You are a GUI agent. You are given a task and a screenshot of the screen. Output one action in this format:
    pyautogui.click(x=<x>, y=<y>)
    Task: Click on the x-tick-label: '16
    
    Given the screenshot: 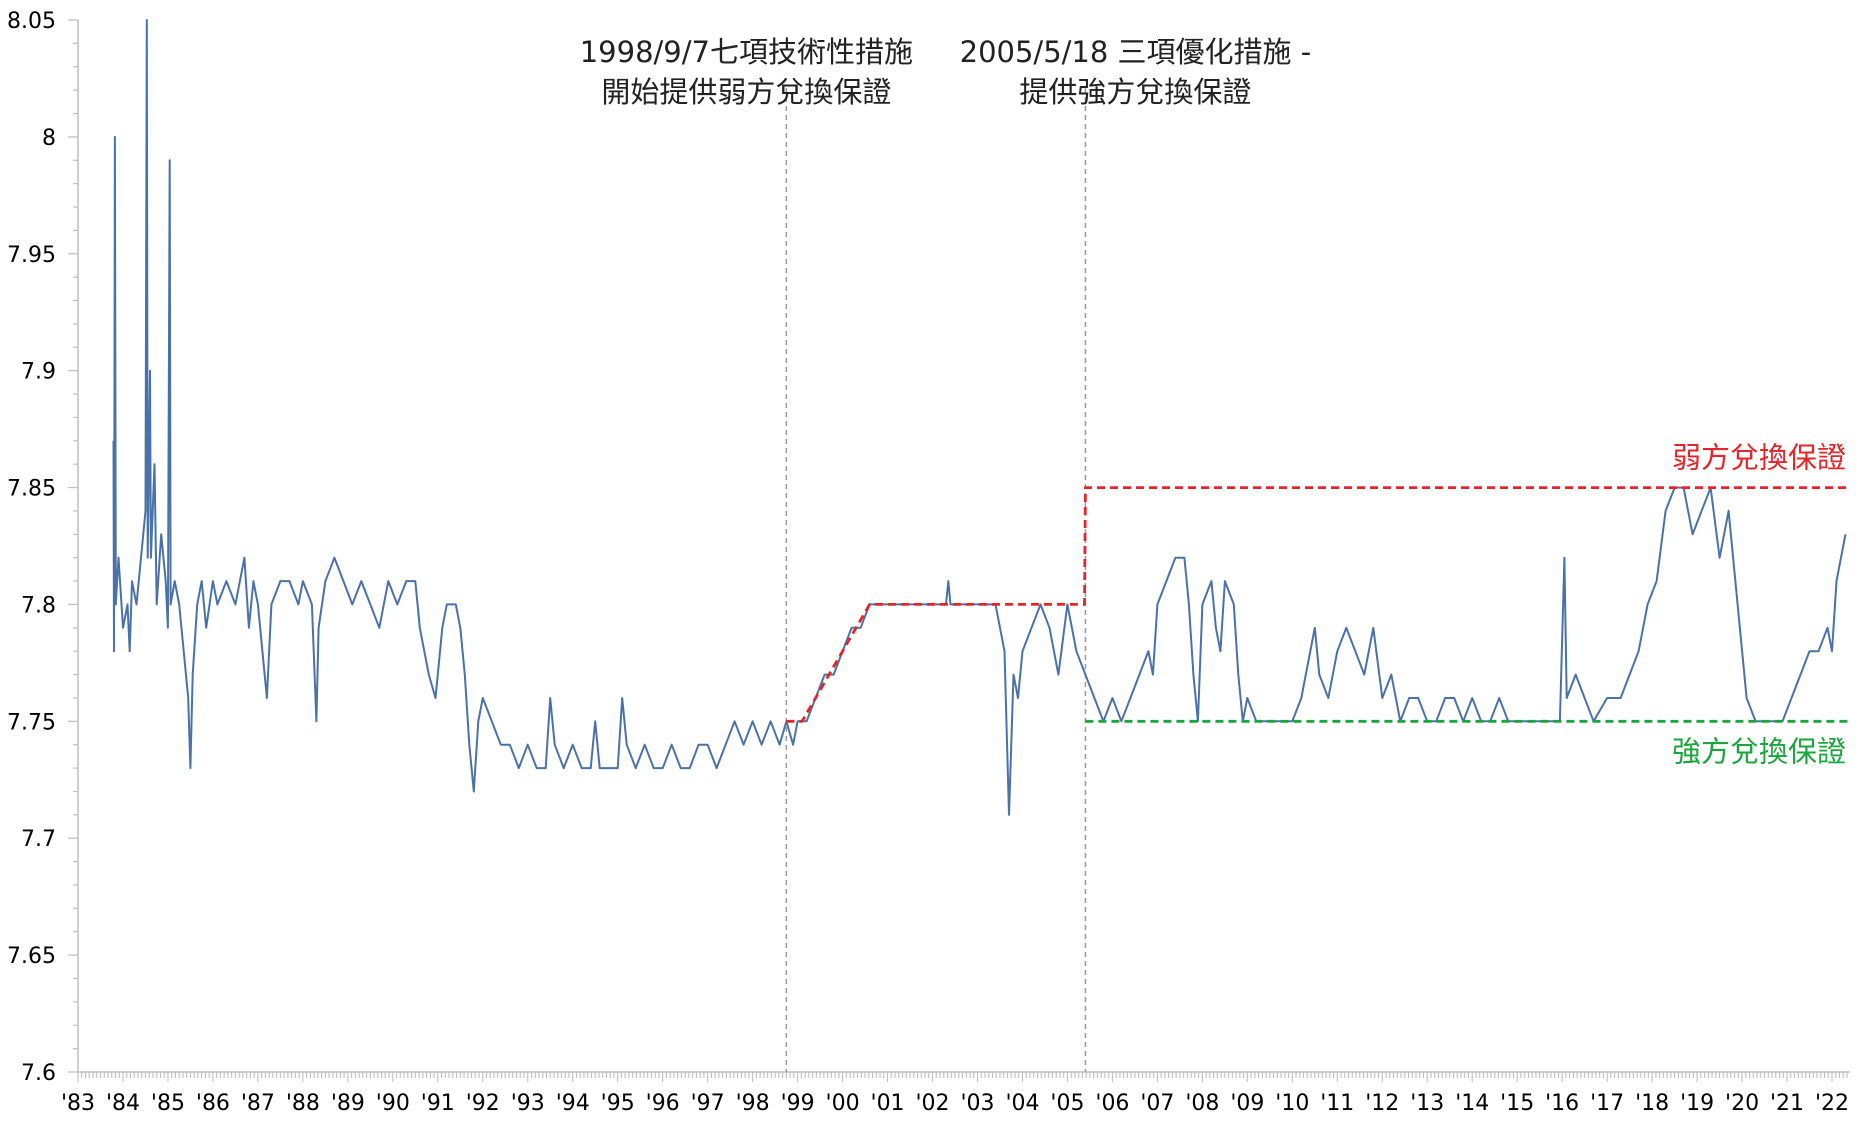 What is the action you would take?
    pyautogui.click(x=1562, y=1103)
    